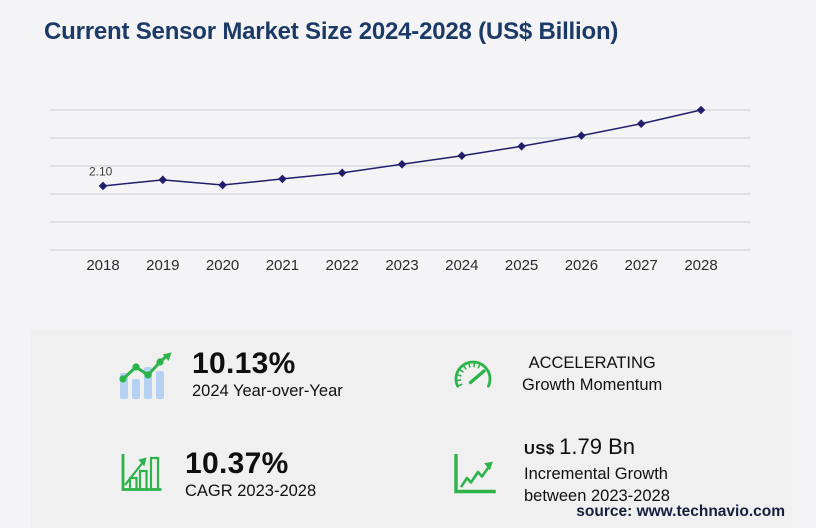  What do you see at coordinates (237, 463) in the screenshot?
I see `cagr-value: 10.37%` at bounding box center [237, 463].